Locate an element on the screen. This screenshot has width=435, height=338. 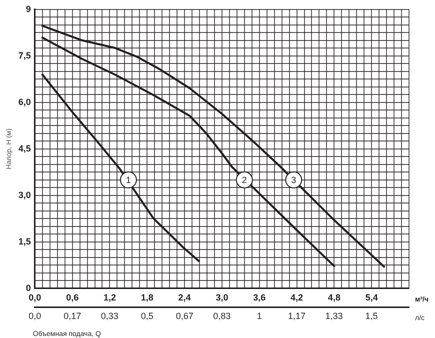
x-tick-label: 0,0 is located at coordinates (35, 297).